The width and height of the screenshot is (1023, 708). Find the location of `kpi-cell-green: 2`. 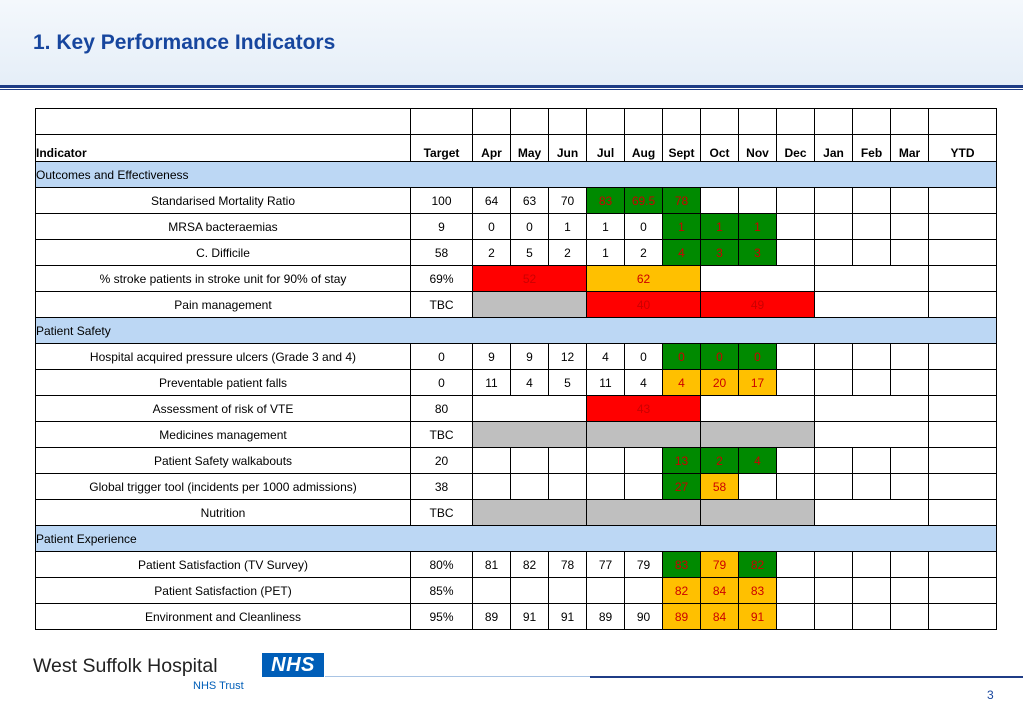

kpi-cell-green: 2 is located at coordinates (719, 460).